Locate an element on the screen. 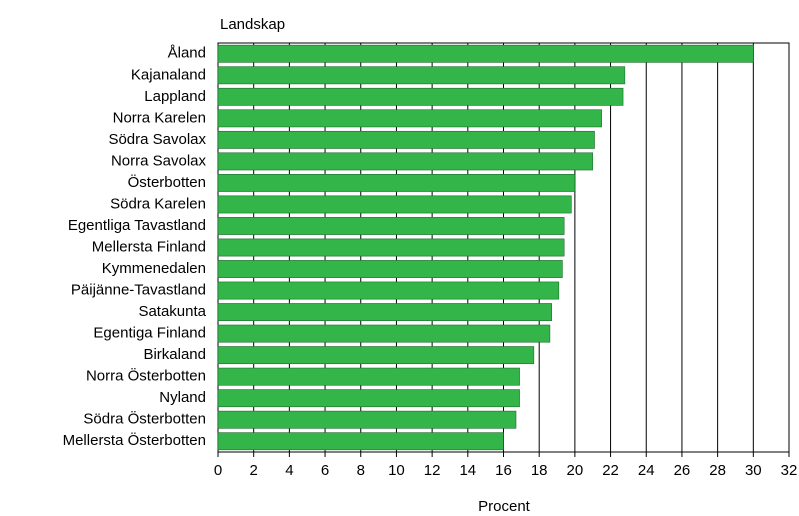 This screenshot has height=516, width=799. y-tick-label: Kajanaland is located at coordinates (168, 74).